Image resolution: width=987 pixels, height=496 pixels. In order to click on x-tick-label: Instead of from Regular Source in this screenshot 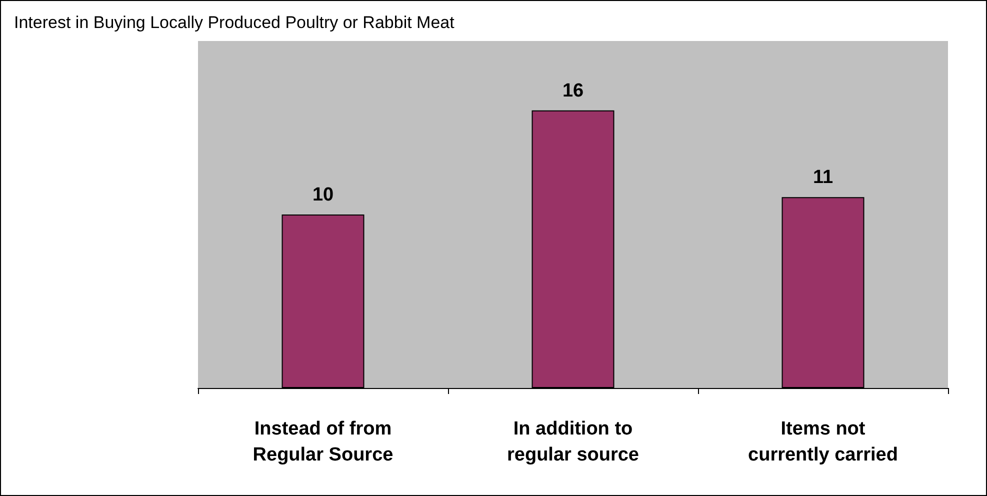, I will do `click(323, 442)`.